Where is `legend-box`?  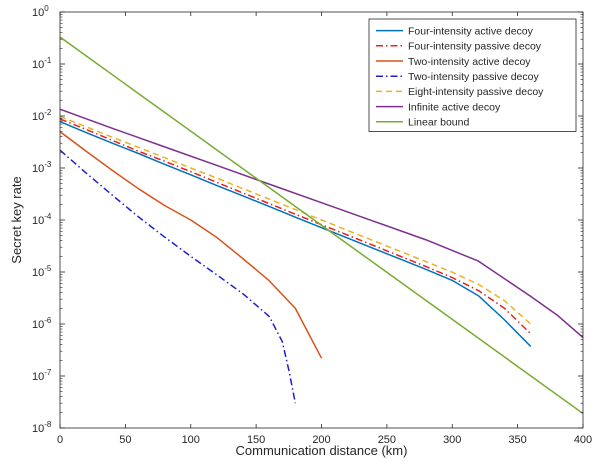 legend-box is located at coordinates (472, 75).